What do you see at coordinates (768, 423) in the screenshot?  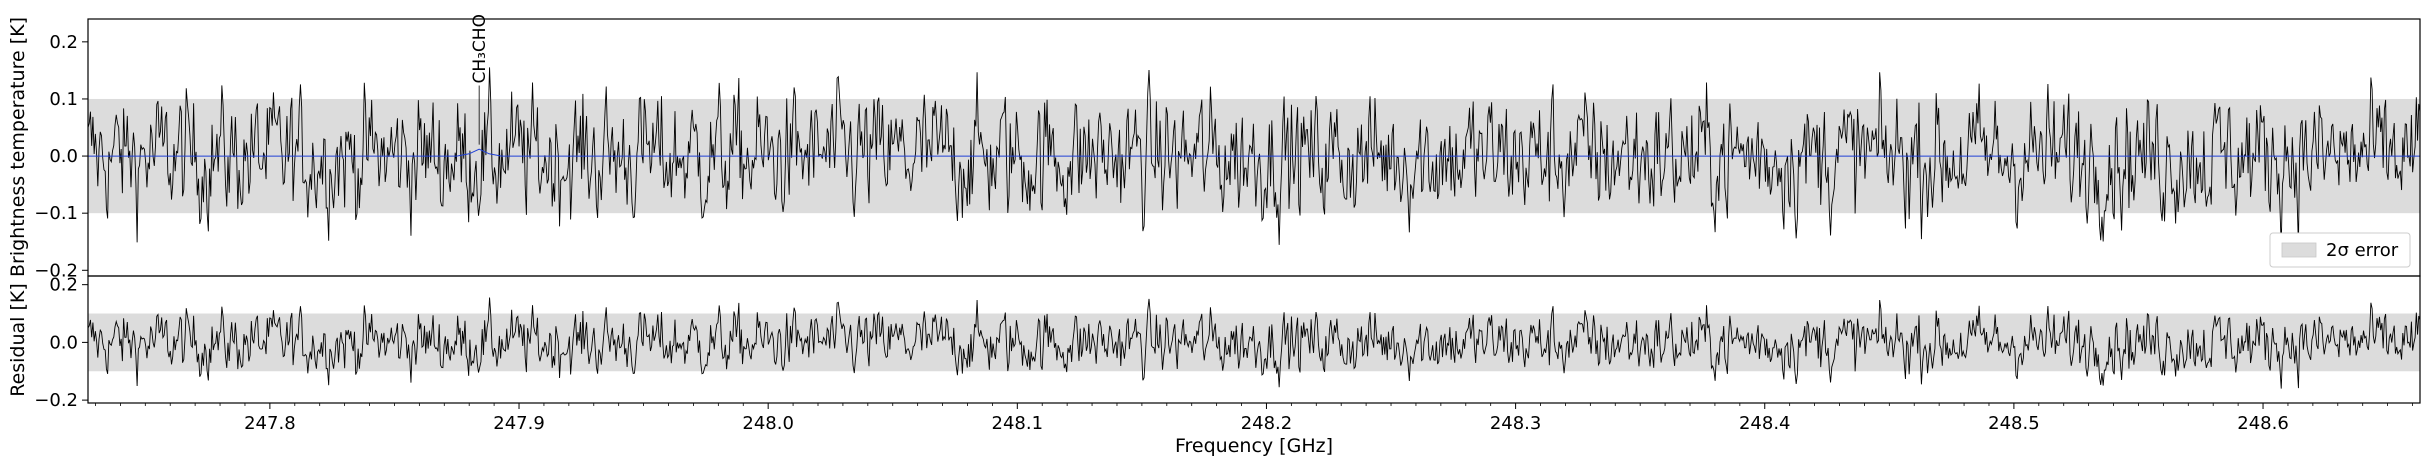 I see `x-tick-label: 248.0` at bounding box center [768, 423].